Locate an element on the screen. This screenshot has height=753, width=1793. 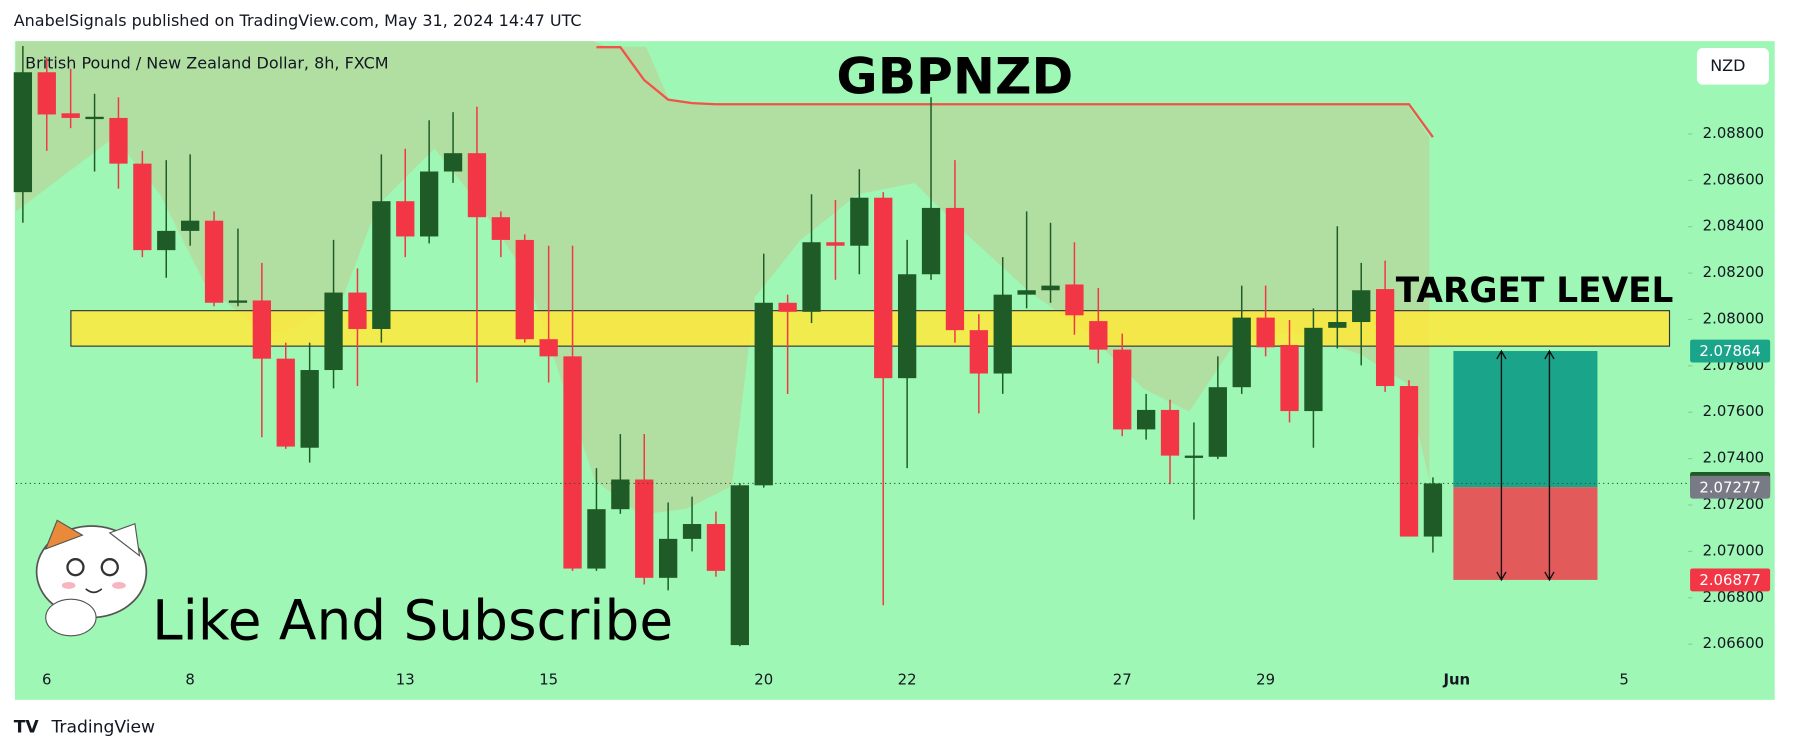
x-tick-label: 20 is located at coordinates (763, 679).